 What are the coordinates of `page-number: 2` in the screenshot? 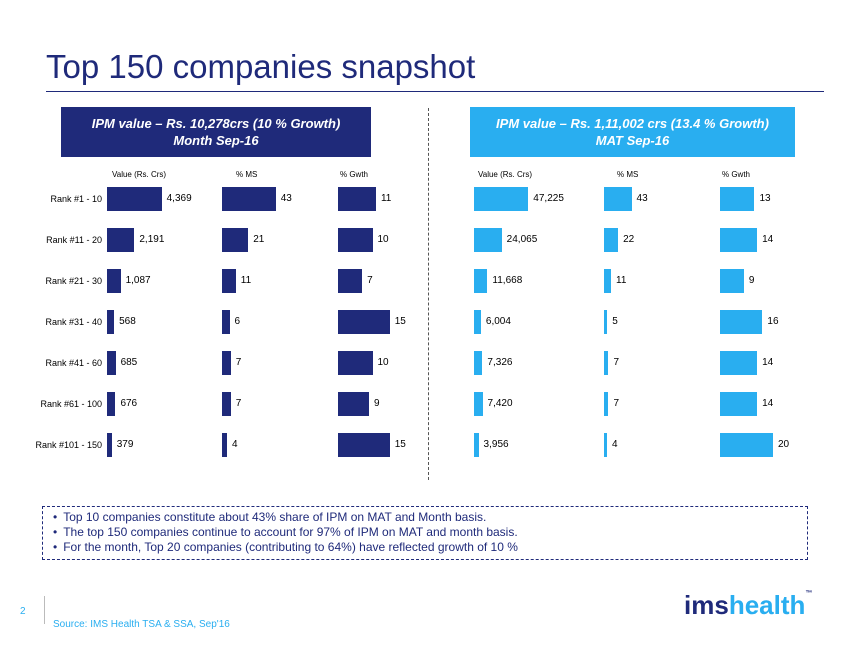 It's located at (23, 611).